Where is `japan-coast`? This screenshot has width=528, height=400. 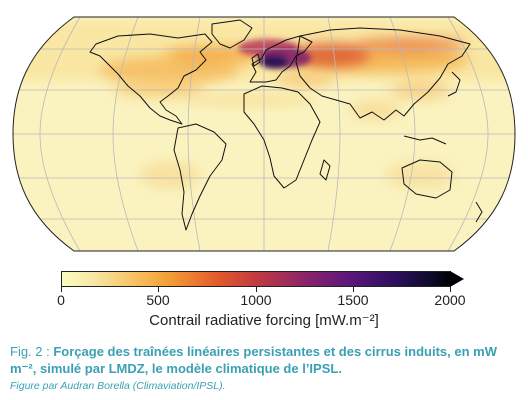
japan-coast is located at coordinates (454, 84).